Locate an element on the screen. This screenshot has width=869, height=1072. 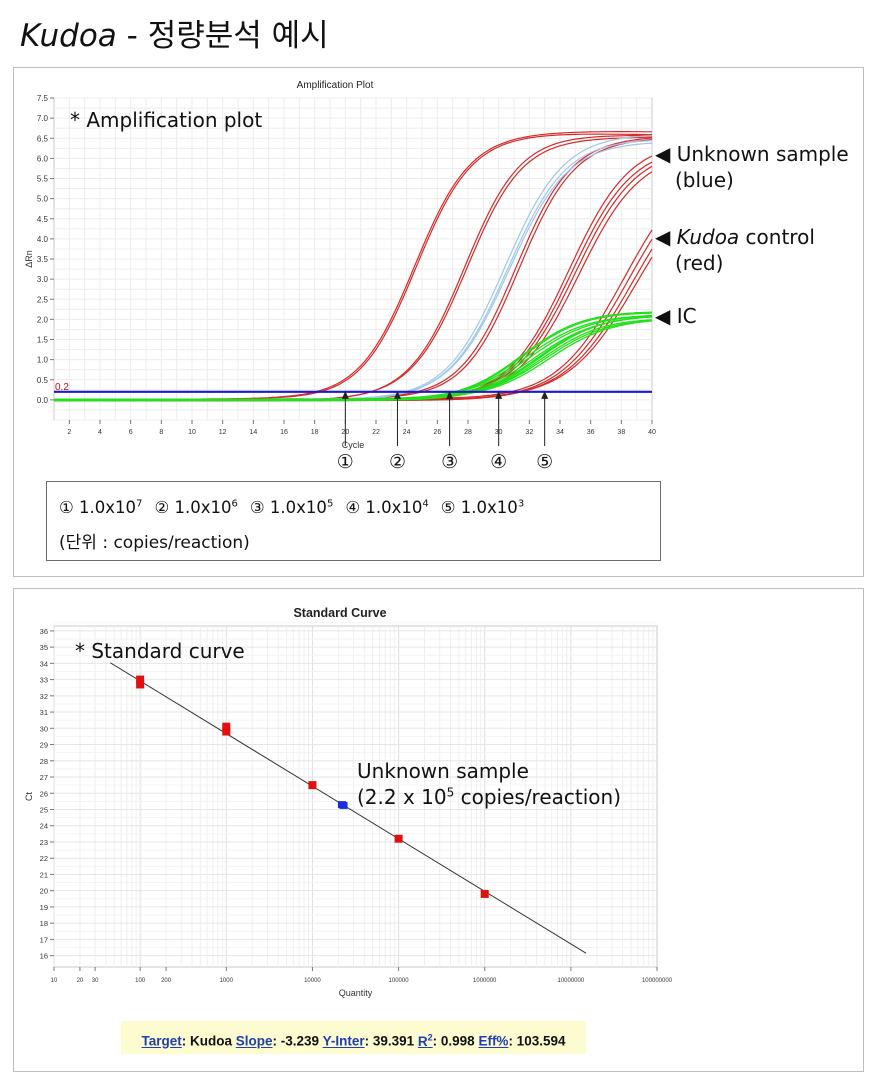
target-value: : Kudoa is located at coordinates (208, 1041).